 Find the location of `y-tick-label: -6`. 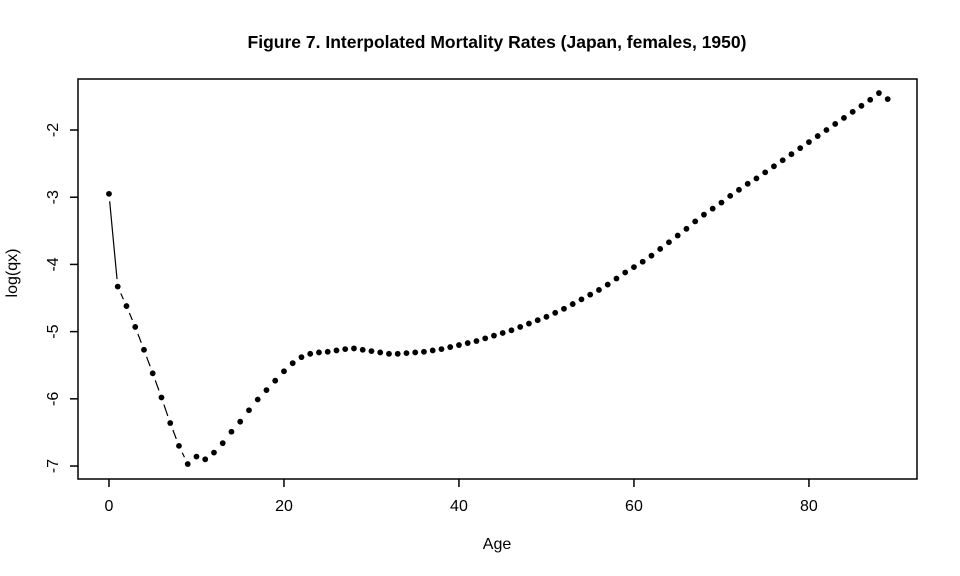

y-tick-label: -6 is located at coordinates (53, 399).